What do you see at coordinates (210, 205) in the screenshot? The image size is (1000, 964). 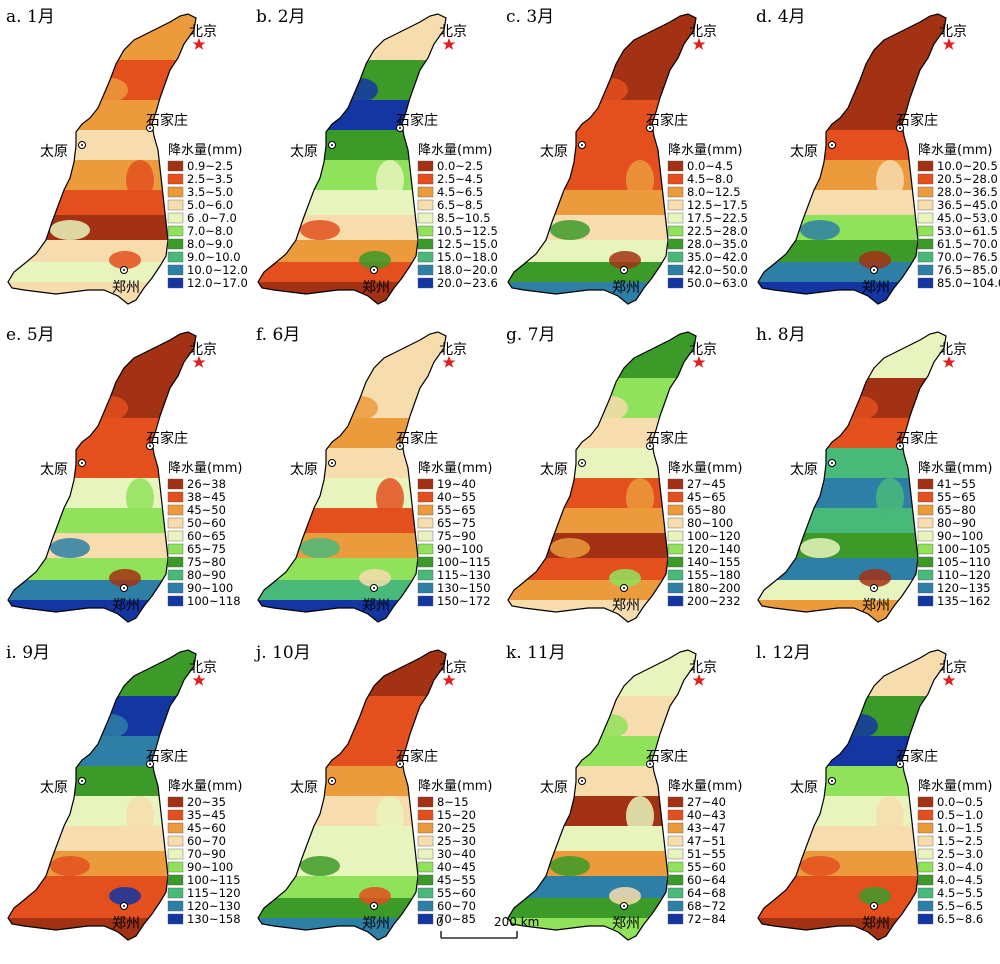 I see `legend-class-label: 5.0~6.0` at bounding box center [210, 205].